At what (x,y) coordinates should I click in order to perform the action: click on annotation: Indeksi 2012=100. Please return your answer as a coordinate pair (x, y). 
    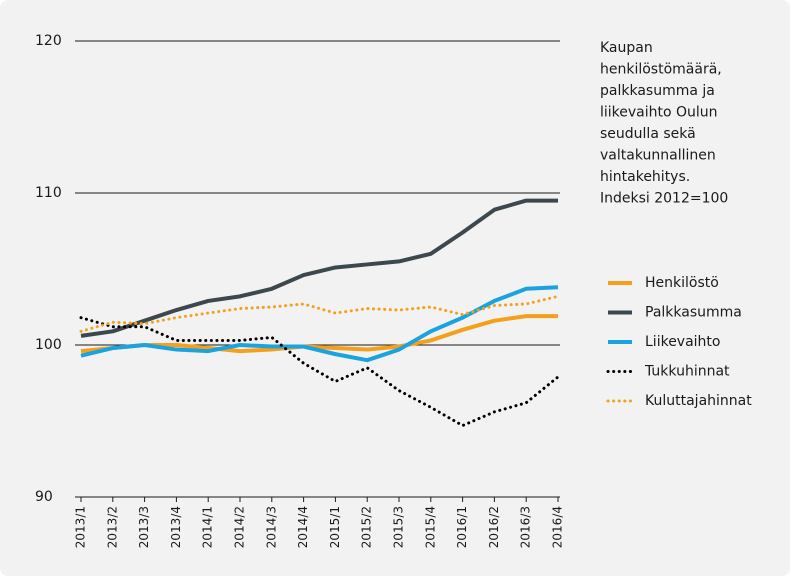
    Looking at the image, I should click on (664, 199).